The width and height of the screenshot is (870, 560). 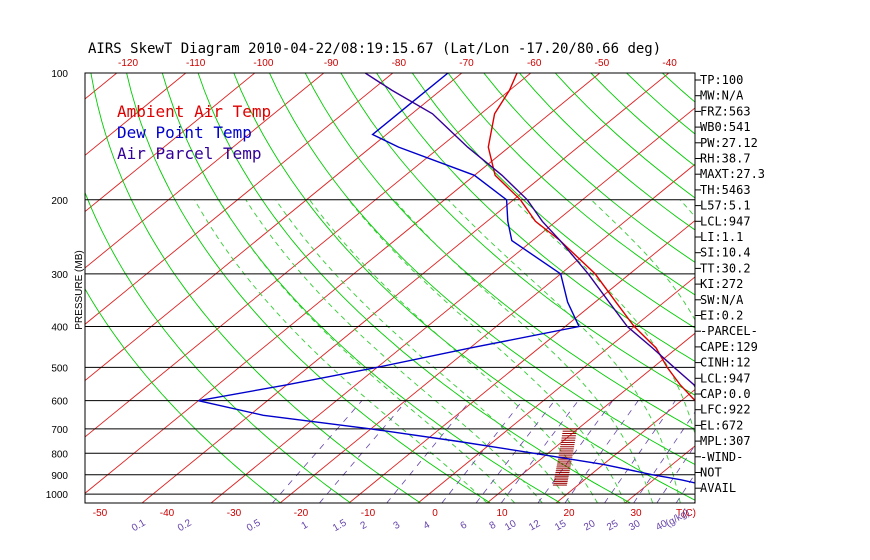 What do you see at coordinates (59, 476) in the screenshot?
I see `pressure-tick-label: 900` at bounding box center [59, 476].